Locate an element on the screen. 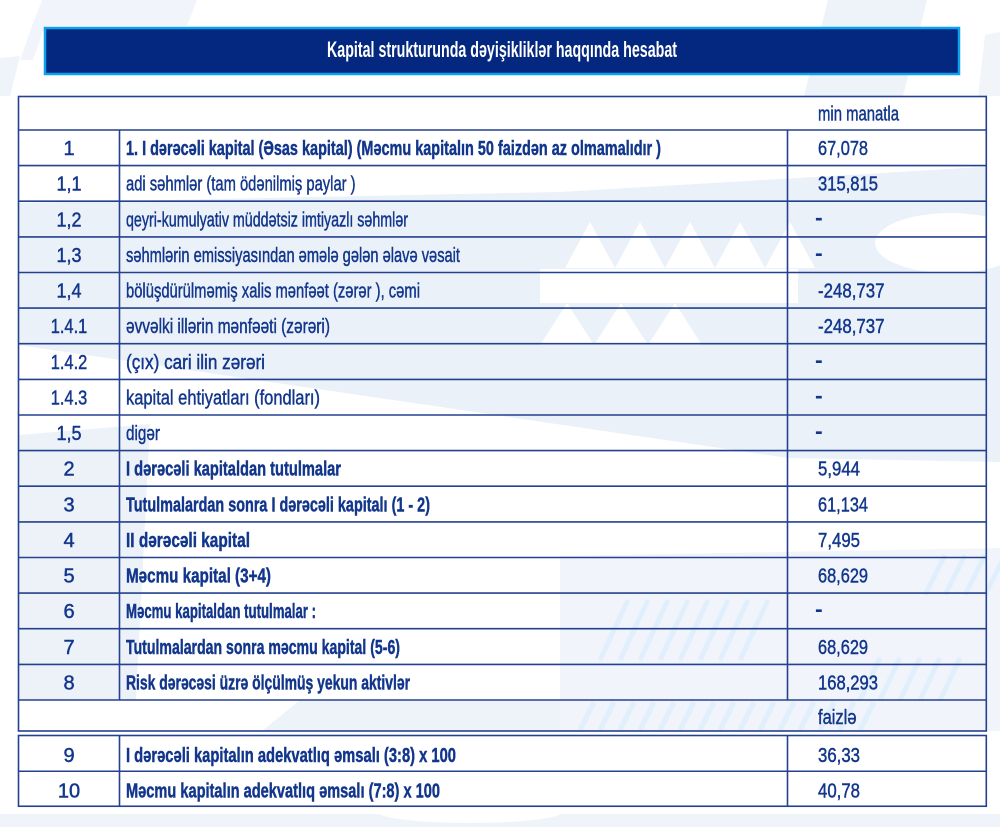  svg-text: 5,944 is located at coordinates (839, 470).